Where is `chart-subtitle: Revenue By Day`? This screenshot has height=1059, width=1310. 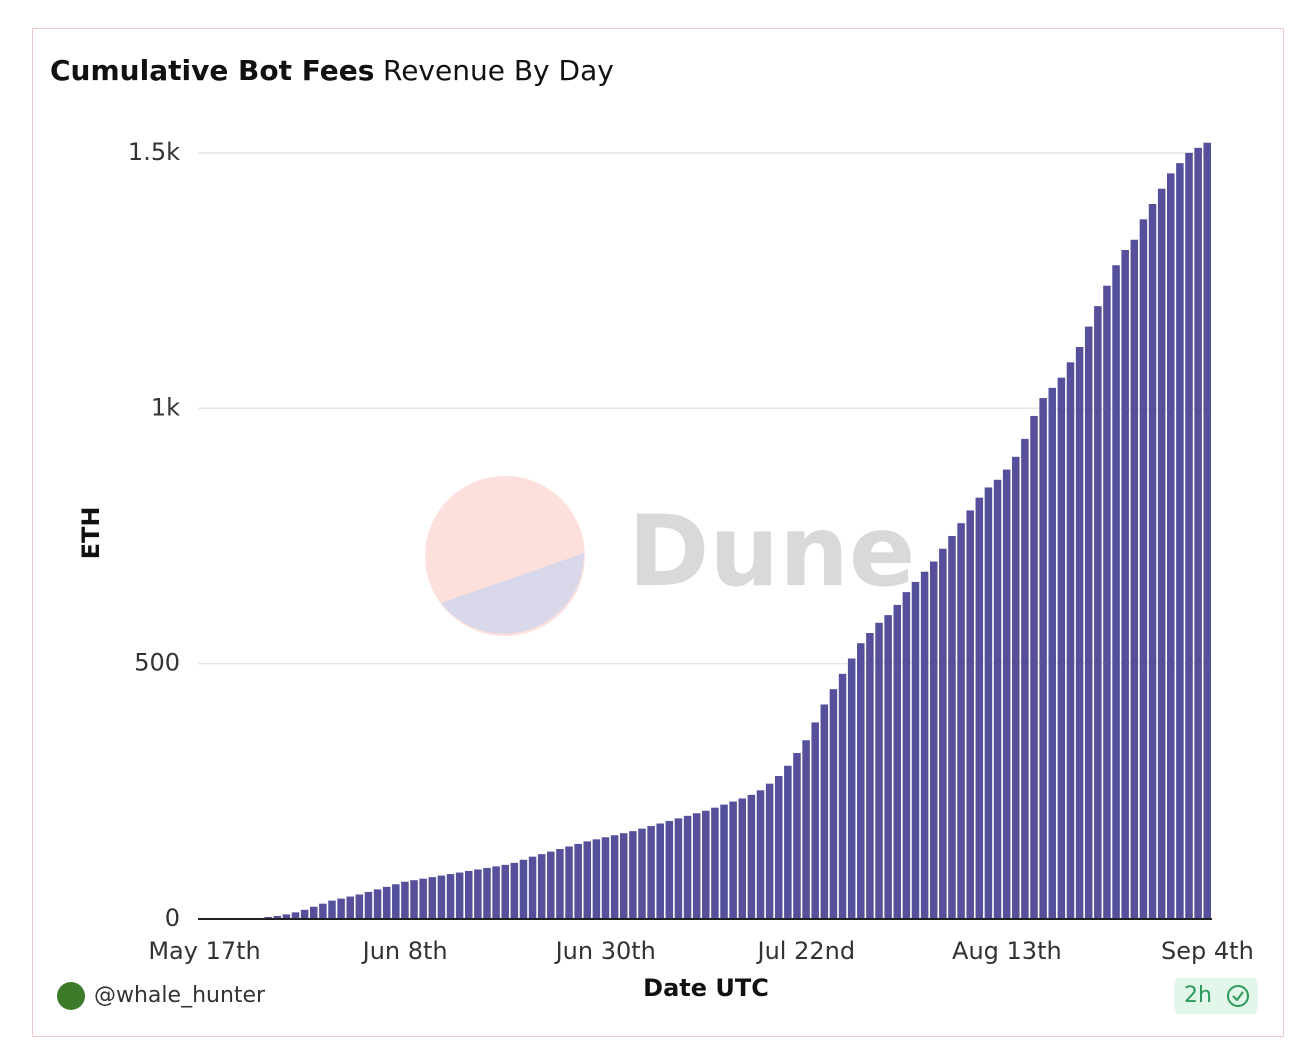 chart-subtitle: Revenue By Day is located at coordinates (498, 70).